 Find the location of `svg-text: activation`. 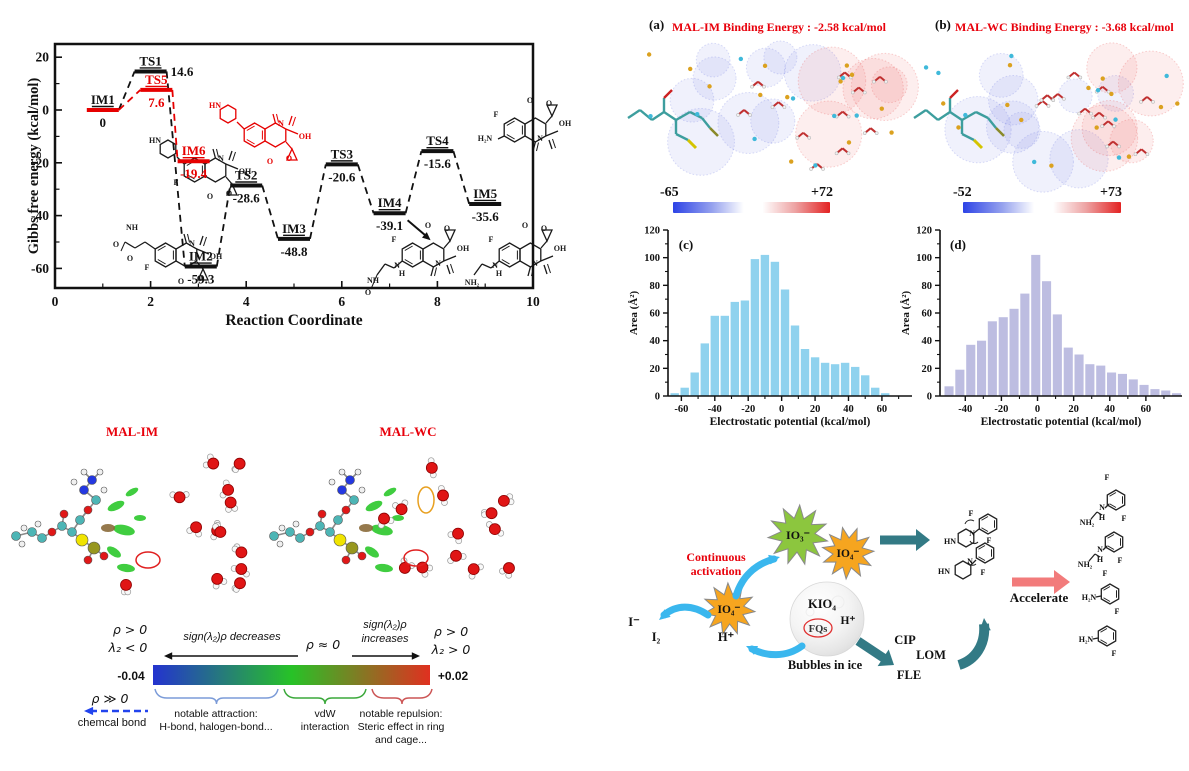

svg-text: activation is located at coordinates (716, 571).